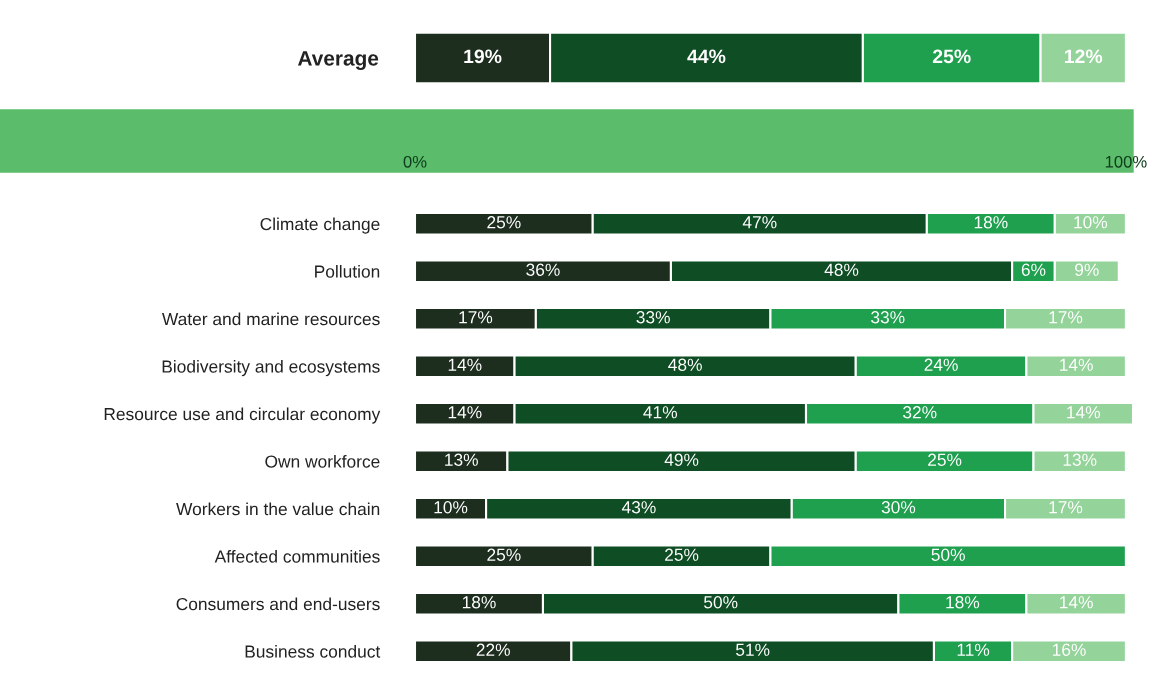  I want to click on y-tick-label: Affected communities, so click(297, 556).